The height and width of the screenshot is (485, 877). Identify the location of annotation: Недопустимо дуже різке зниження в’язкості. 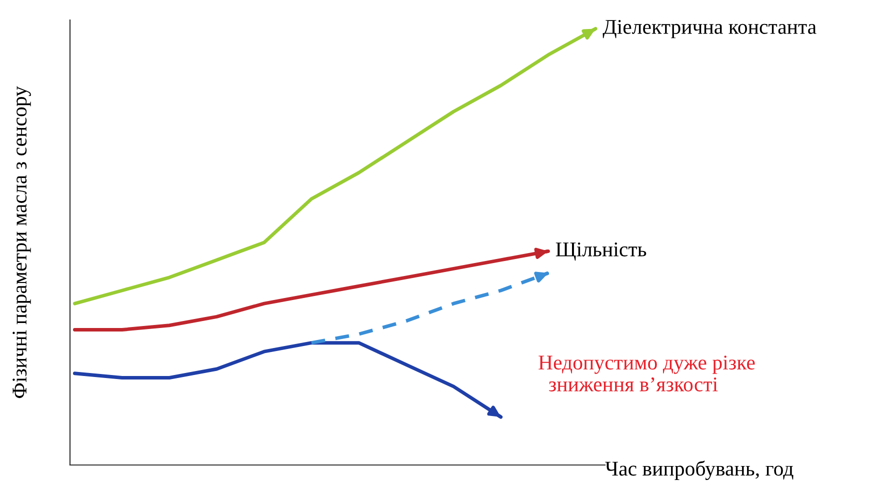
(646, 374).